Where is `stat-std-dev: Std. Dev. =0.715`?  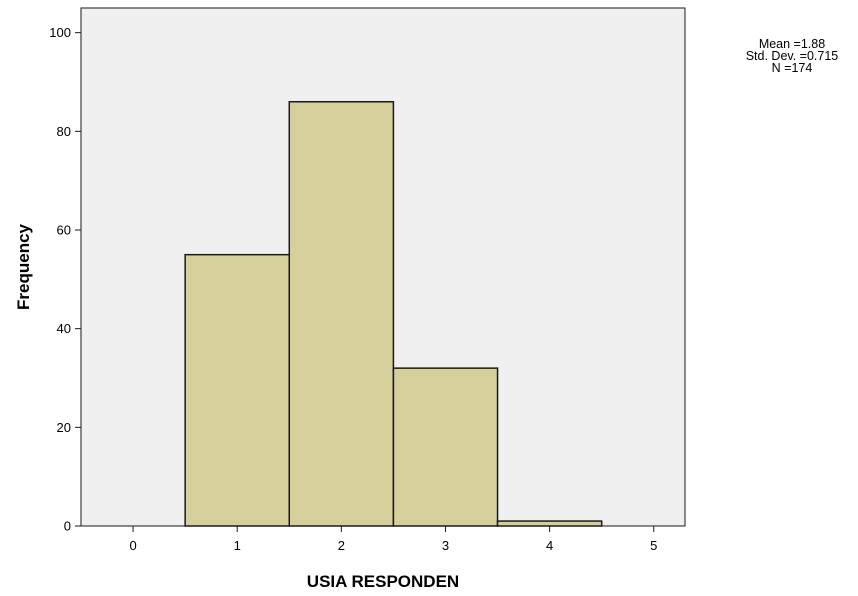 stat-std-dev: Std. Dev. =0.715 is located at coordinates (792, 56).